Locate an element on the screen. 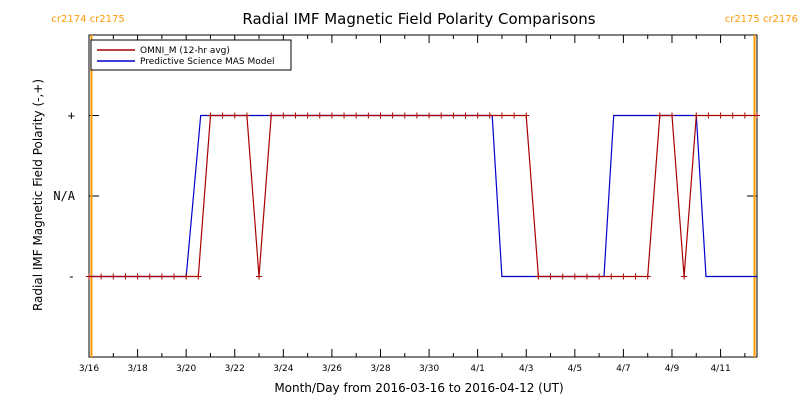  x-tick-label: 4/5 is located at coordinates (575, 369).